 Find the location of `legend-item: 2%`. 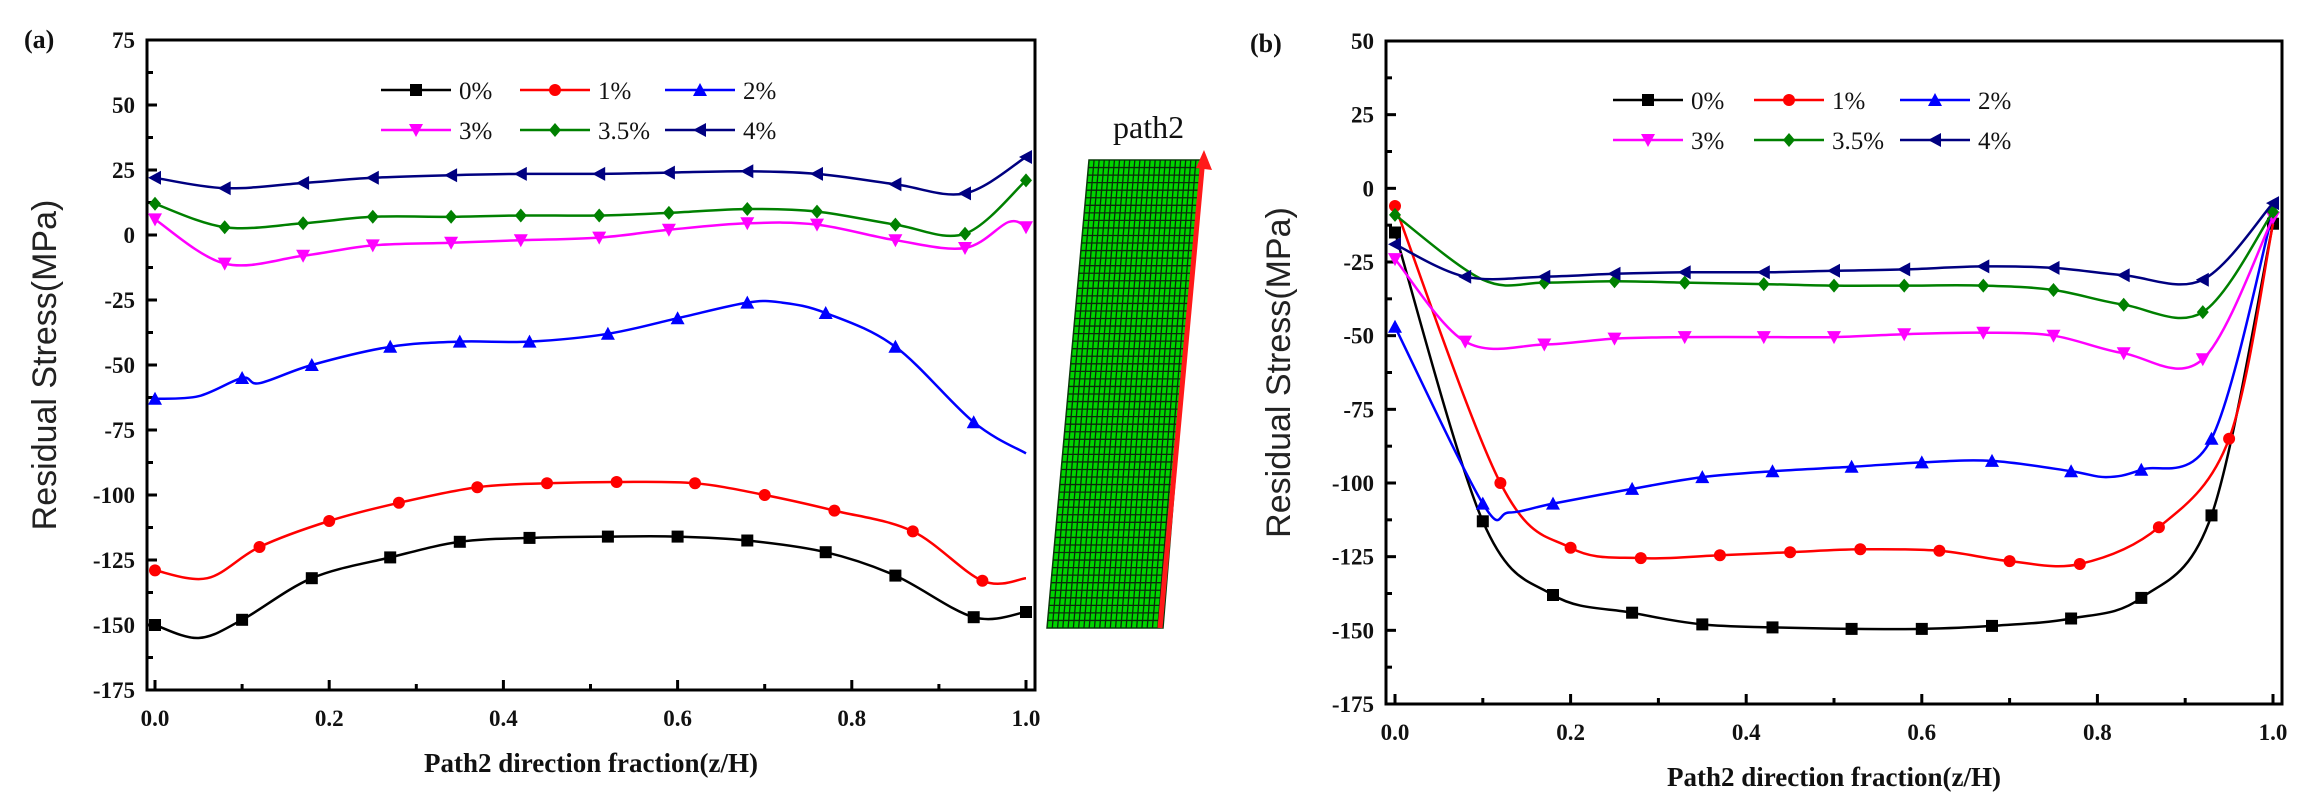

legend-item: 2% is located at coordinates (1955, 101).